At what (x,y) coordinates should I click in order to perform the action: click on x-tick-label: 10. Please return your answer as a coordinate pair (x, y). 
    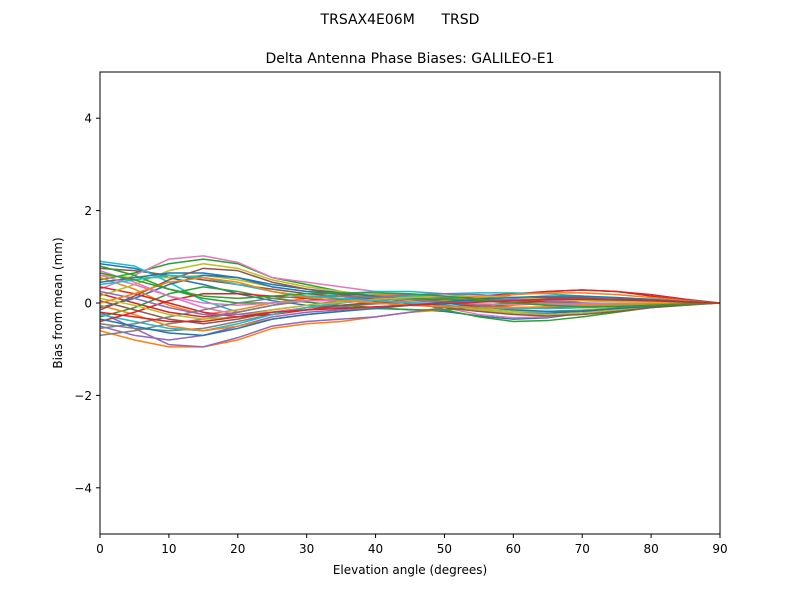
    Looking at the image, I should click on (168, 549).